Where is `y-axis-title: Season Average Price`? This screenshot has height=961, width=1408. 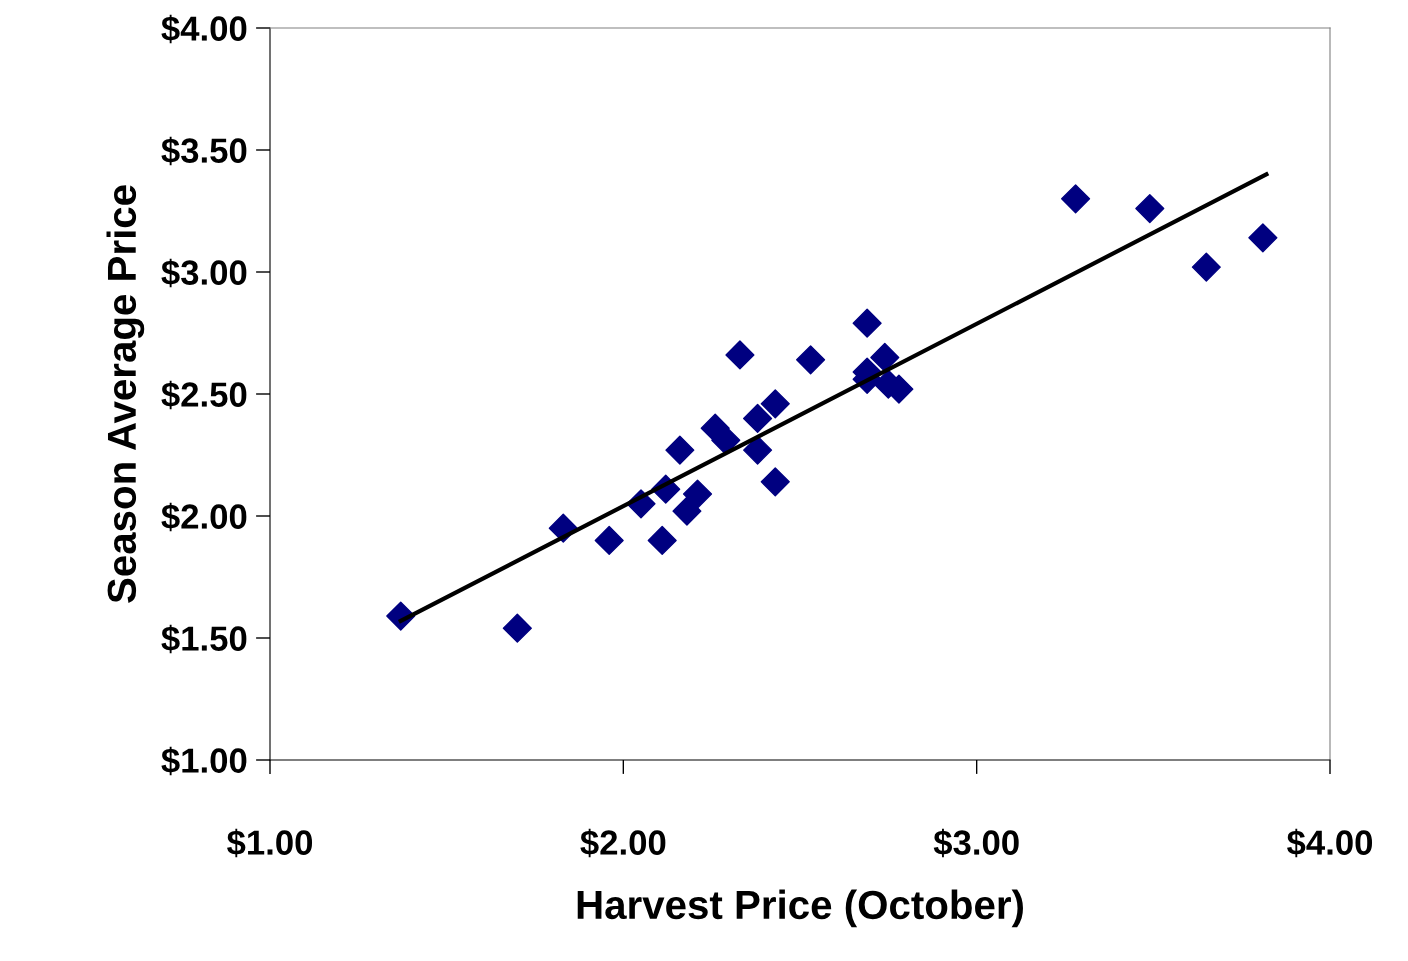 y-axis-title: Season Average Price is located at coordinates (125, 394).